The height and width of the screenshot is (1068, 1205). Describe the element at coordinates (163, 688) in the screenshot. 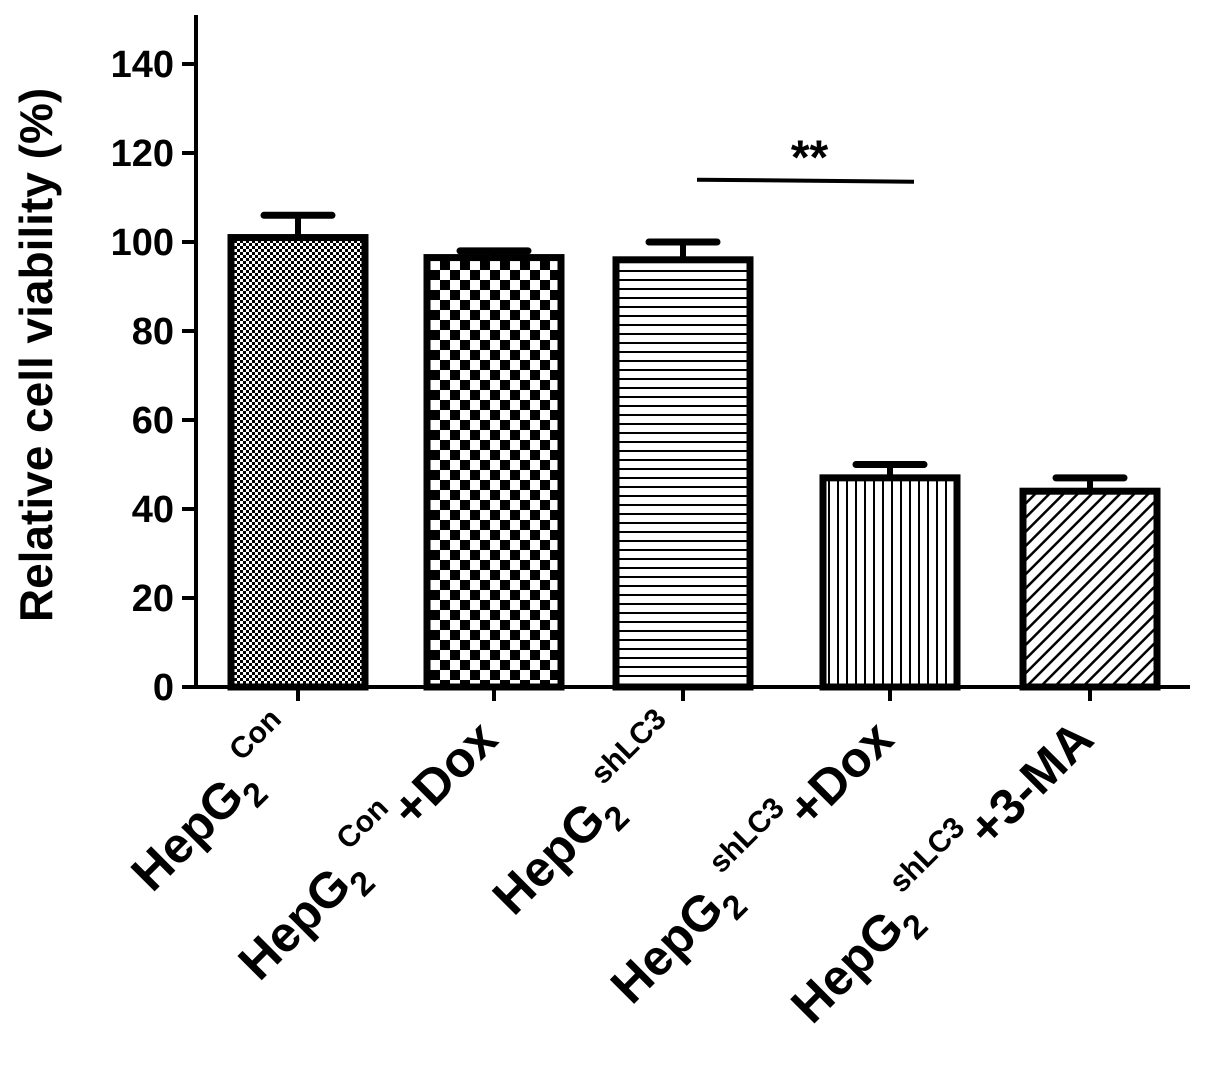

I see `y-tick-label: 0` at that location.